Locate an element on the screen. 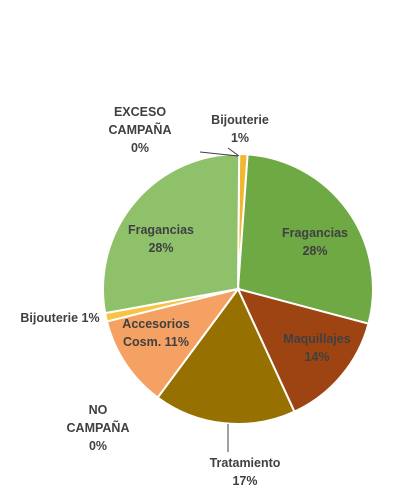 The image size is (410, 490). slice-label-no-campaña: NO CAMPAÑA 0% is located at coordinates (98, 428).